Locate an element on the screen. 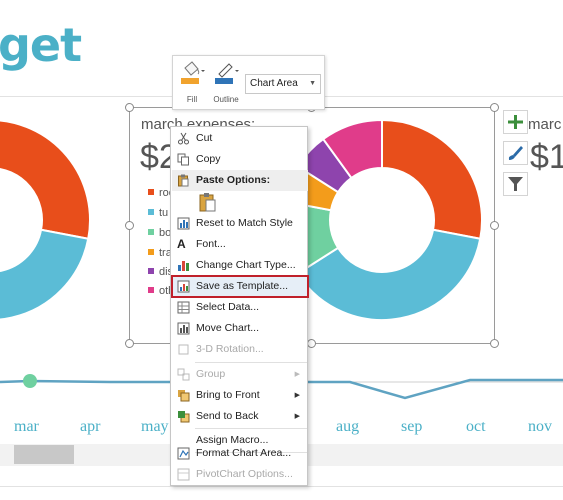 This screenshot has height=500, width=563. donut-slice-bo is located at coordinates (320, 237).